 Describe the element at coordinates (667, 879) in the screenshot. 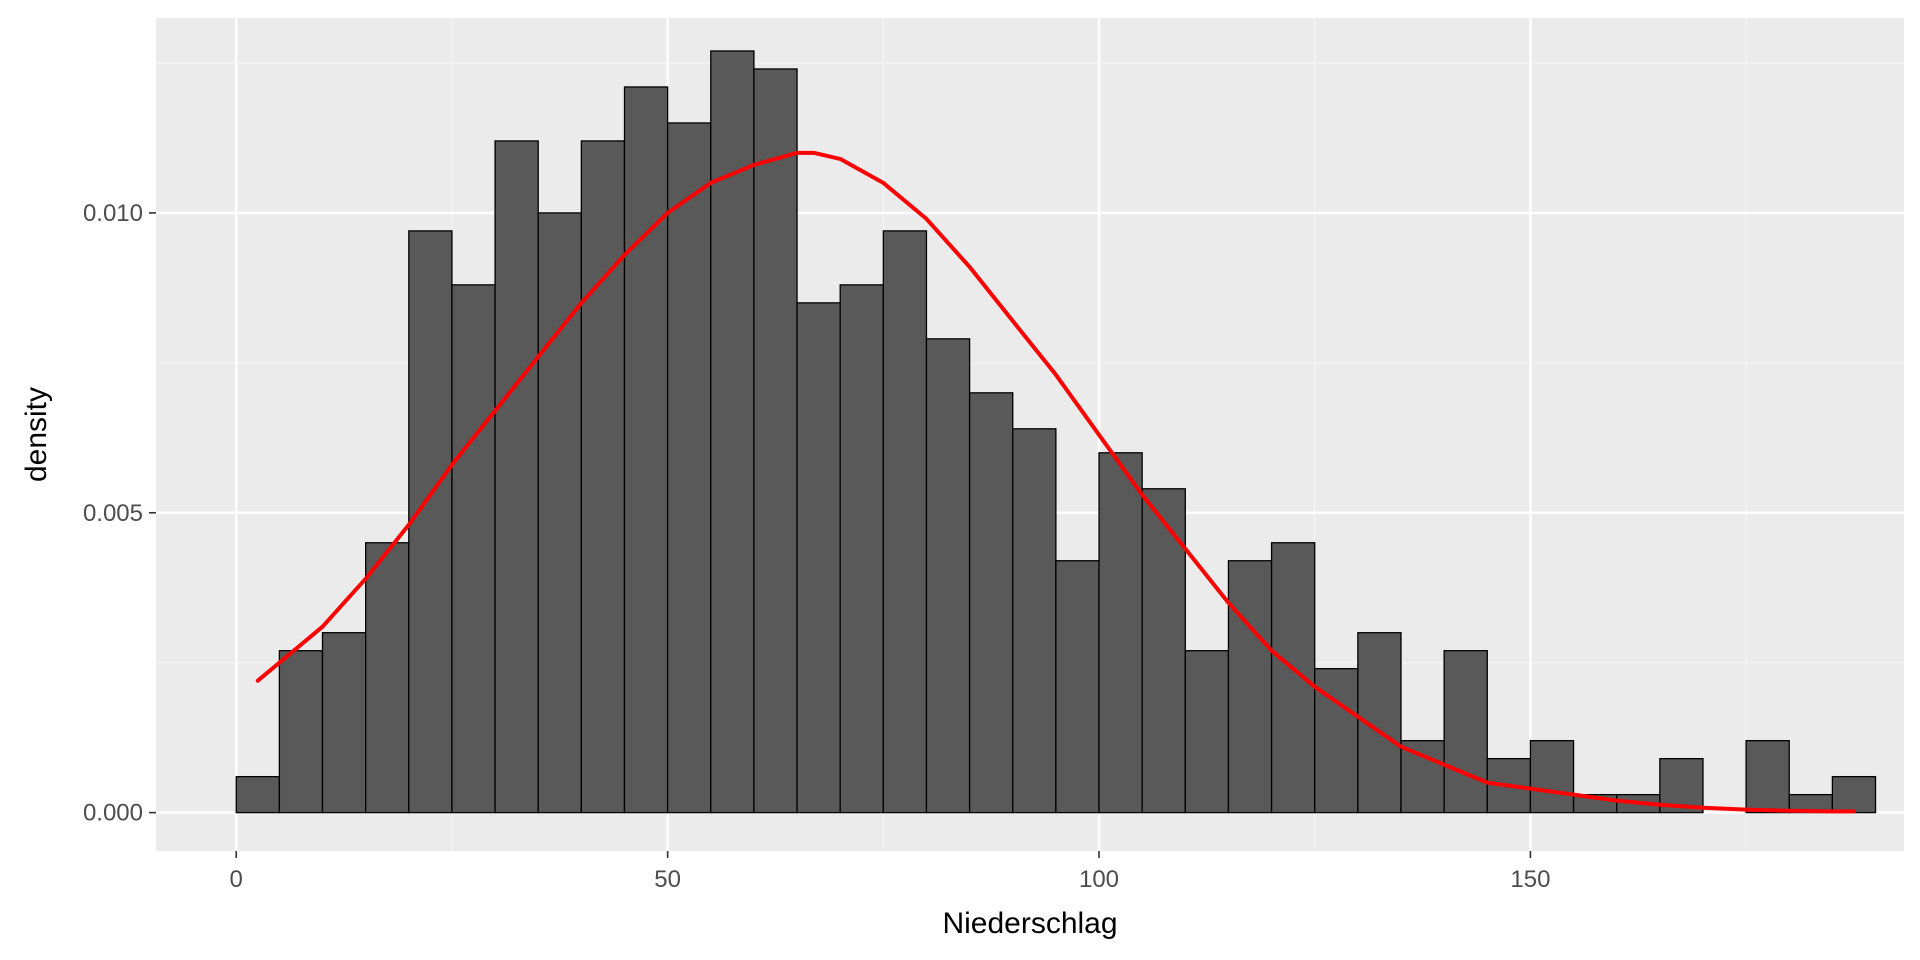

I see `x-tick-label: 50` at that location.